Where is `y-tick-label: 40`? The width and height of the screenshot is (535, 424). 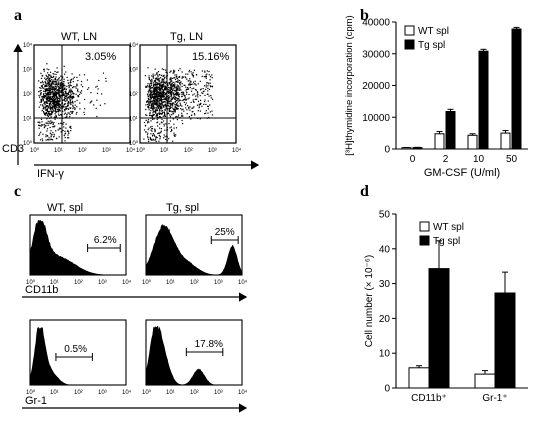 y-tick-label: 40 is located at coordinates (385, 249).